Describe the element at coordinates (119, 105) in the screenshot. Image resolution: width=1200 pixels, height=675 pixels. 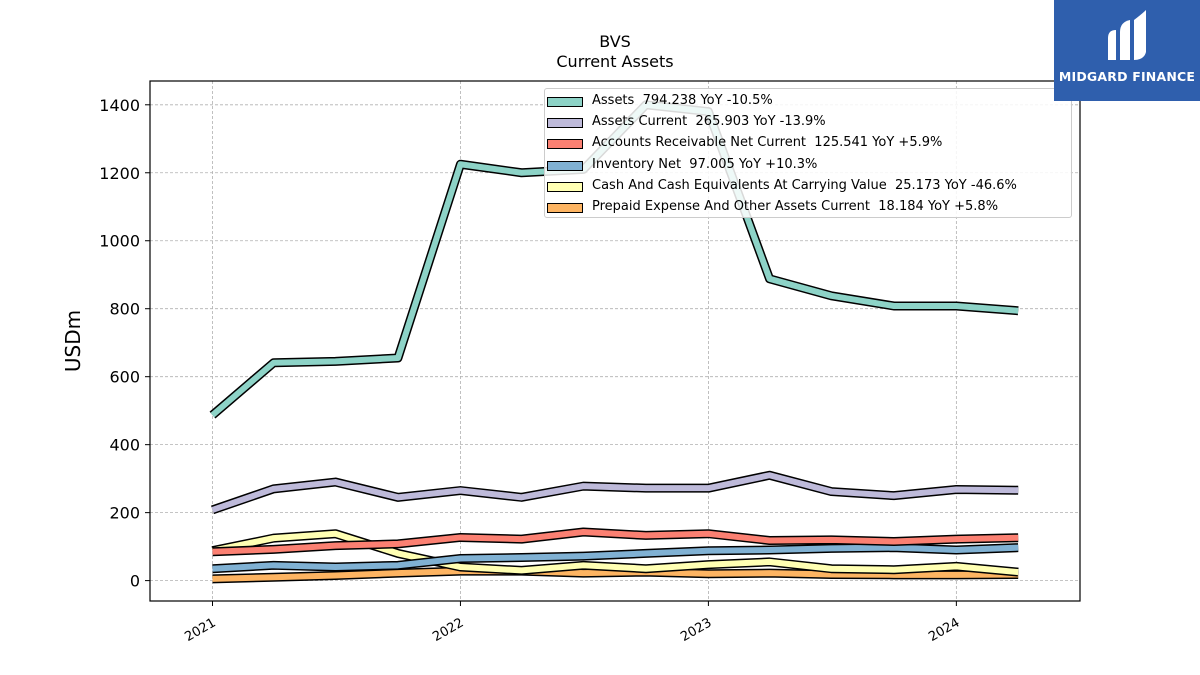
I see `y-tick-label: 1400` at that location.